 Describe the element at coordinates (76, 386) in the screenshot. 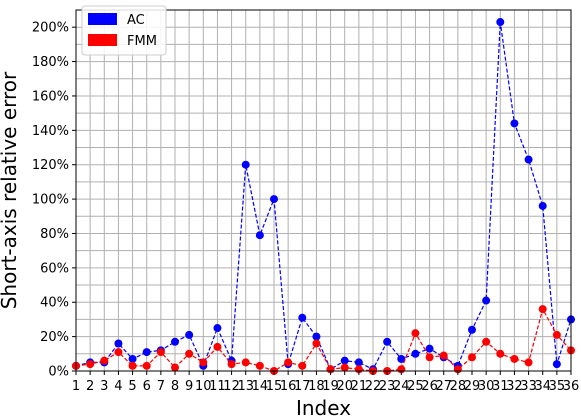

I see `x-tick-label: 1` at that location.